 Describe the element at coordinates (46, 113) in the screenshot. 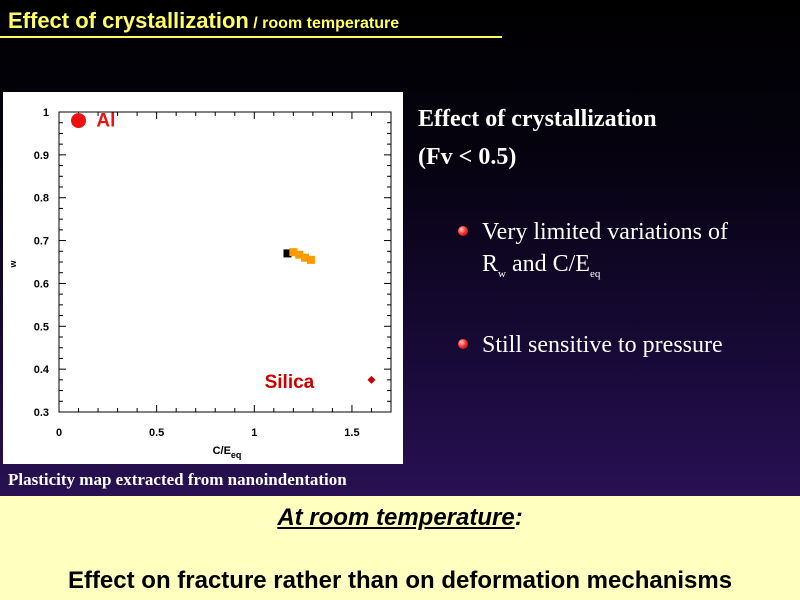

I see `y-tick-label: 1` at that location.